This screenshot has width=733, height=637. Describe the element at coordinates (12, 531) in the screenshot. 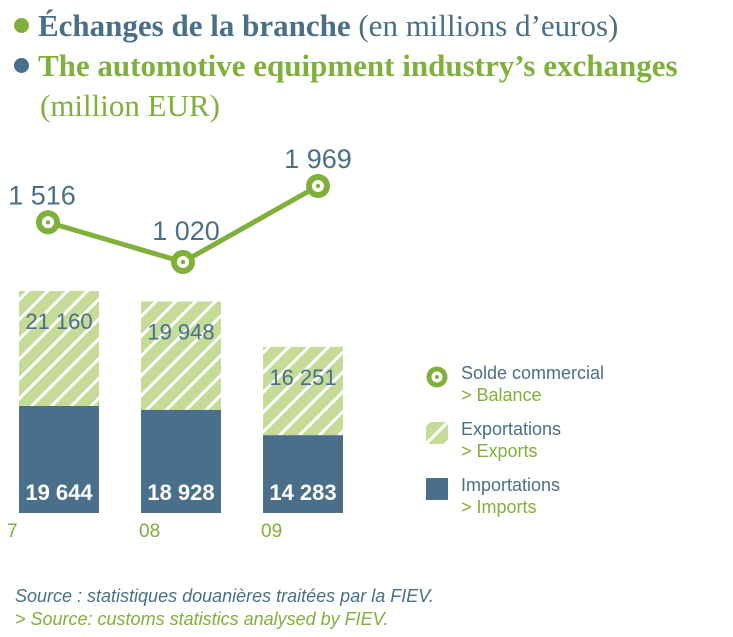

I see `x-tick-label-0: 7` at that location.